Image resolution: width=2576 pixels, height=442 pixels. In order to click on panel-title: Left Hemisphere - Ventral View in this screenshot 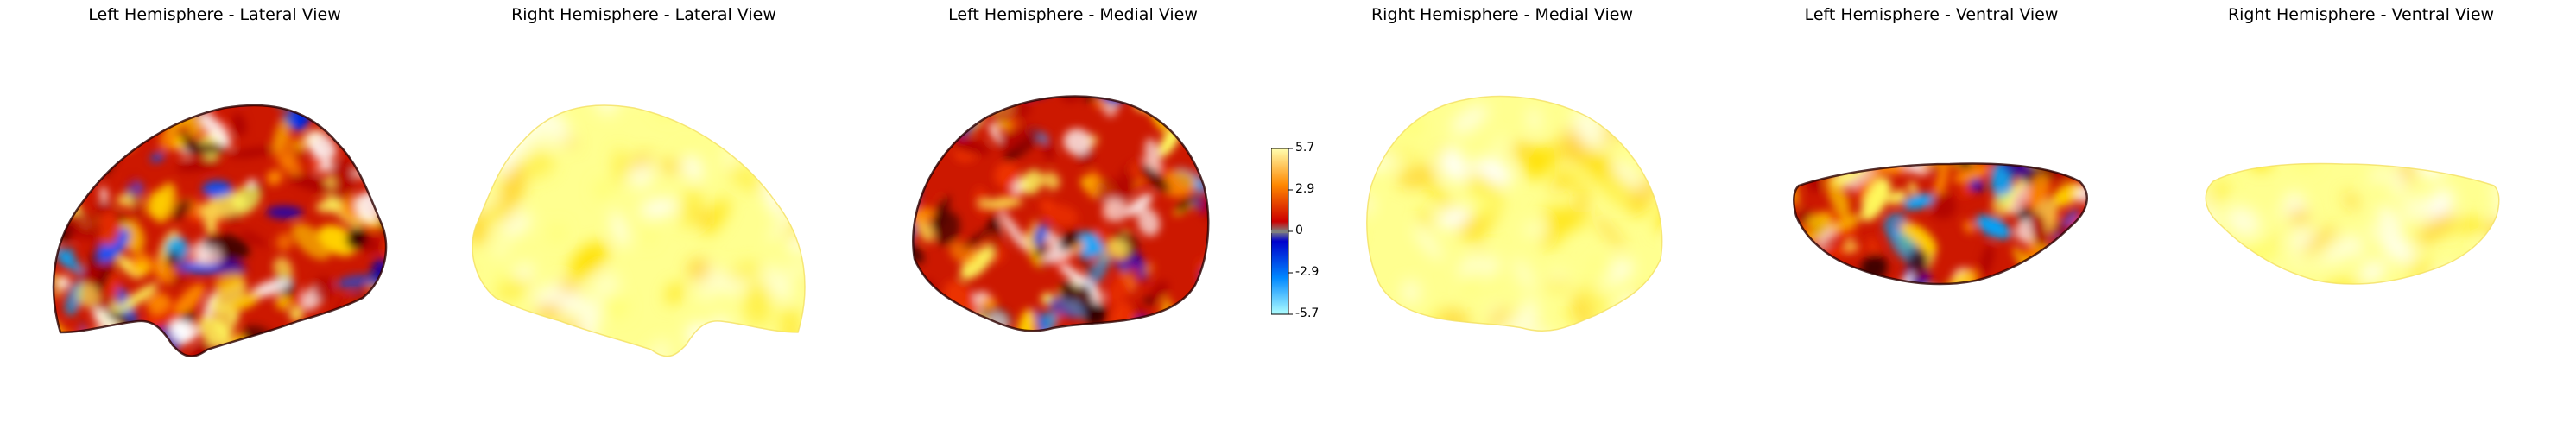, I will do `click(1931, 14)`.